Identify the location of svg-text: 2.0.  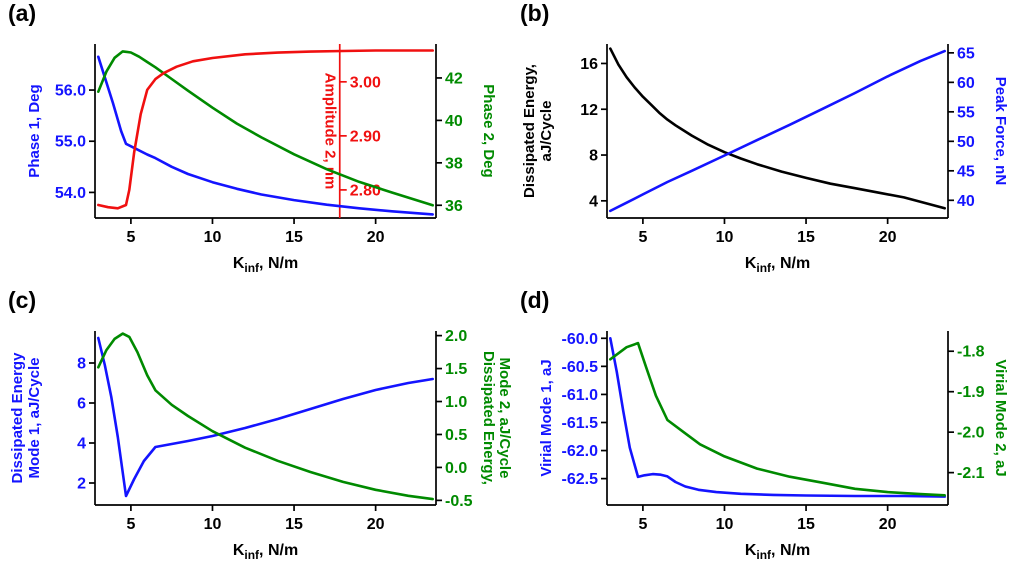
(456, 336).